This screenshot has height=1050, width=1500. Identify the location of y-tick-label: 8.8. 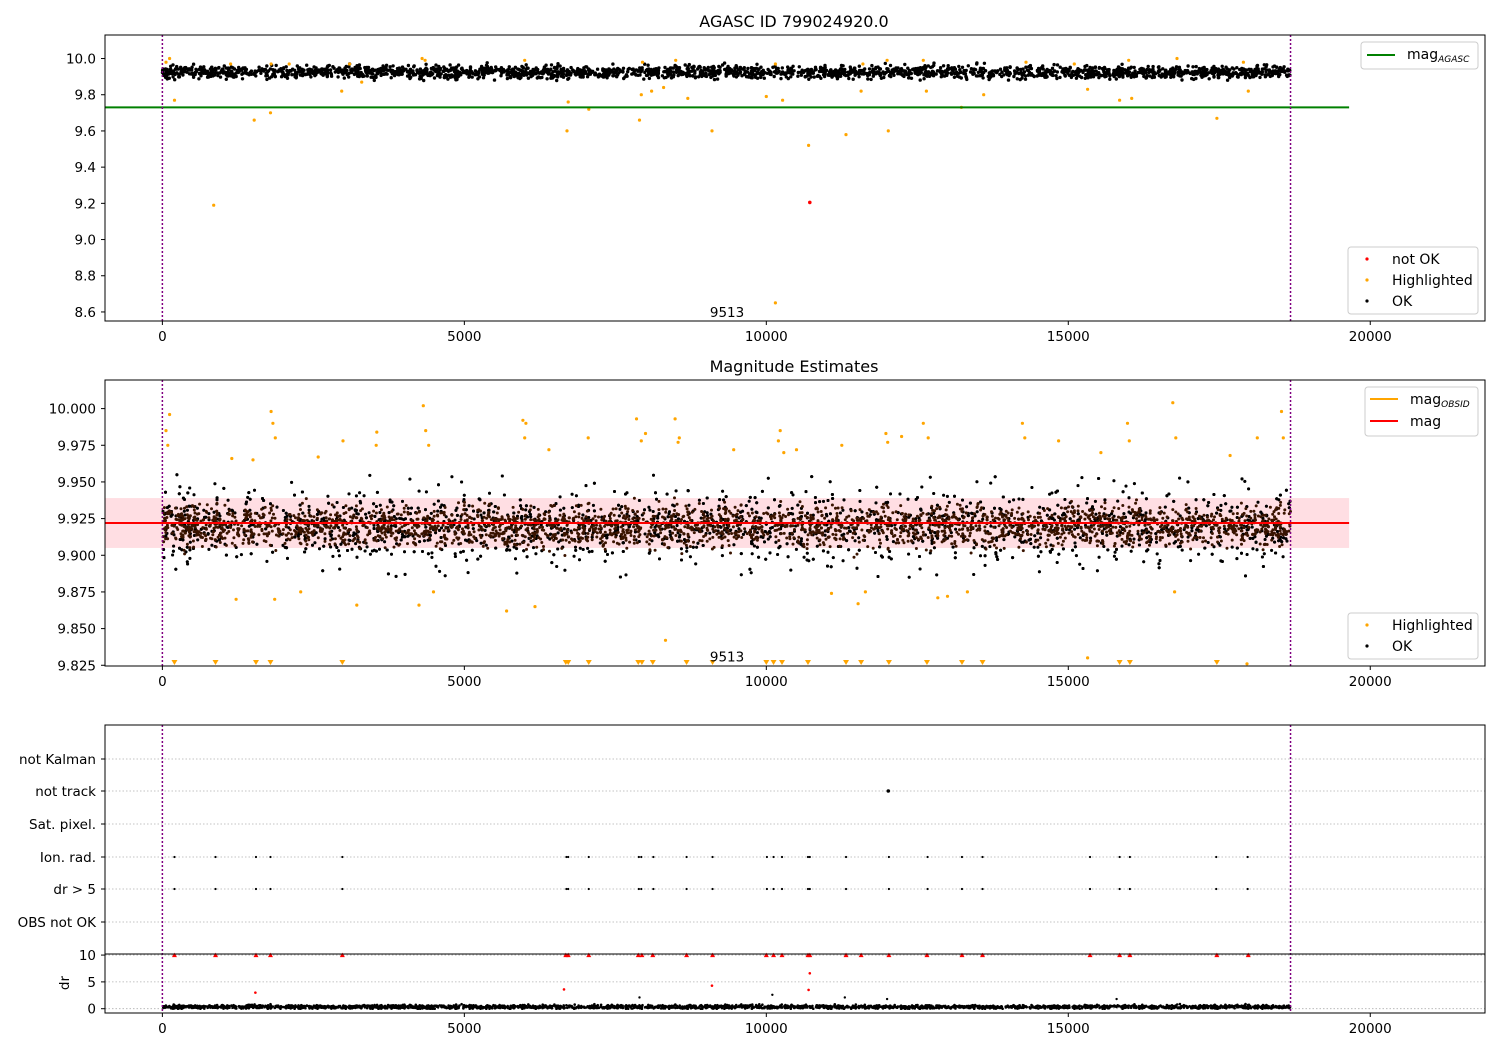
(85, 277).